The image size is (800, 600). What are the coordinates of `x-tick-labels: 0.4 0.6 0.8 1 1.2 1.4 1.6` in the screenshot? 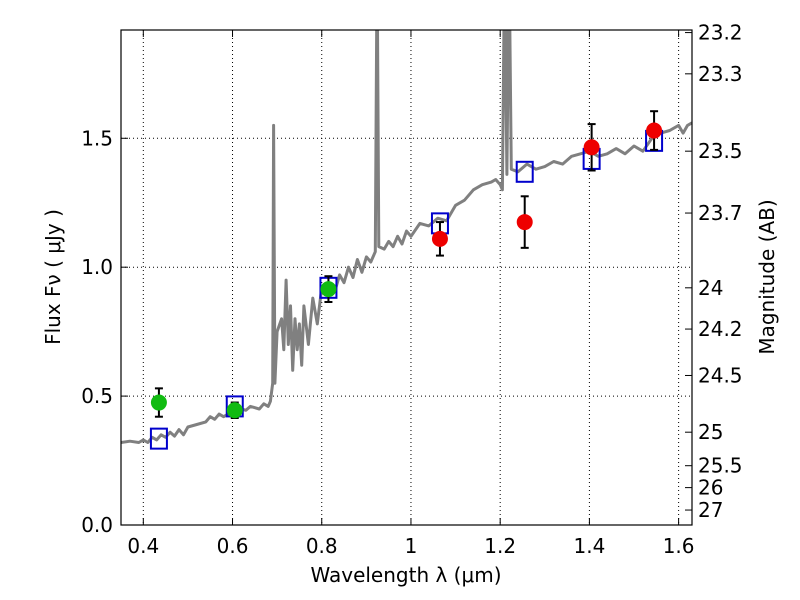 It's located at (410, 546).